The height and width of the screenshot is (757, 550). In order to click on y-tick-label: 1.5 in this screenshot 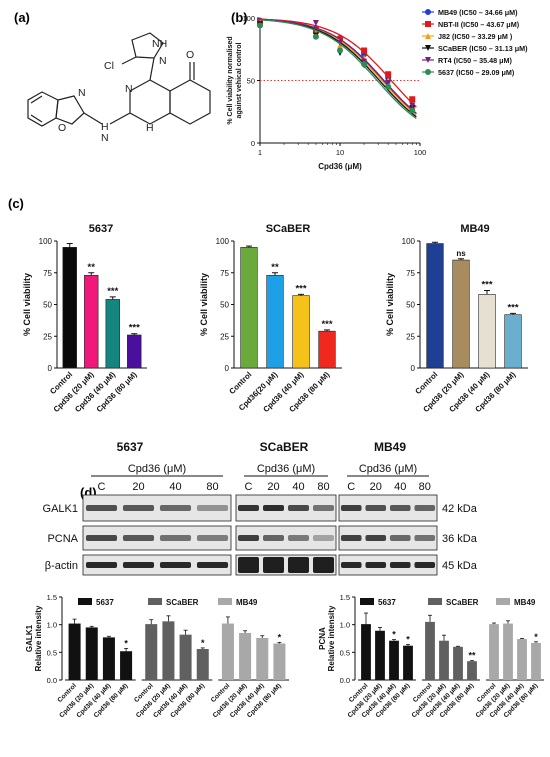, I will do `click(345, 597)`.